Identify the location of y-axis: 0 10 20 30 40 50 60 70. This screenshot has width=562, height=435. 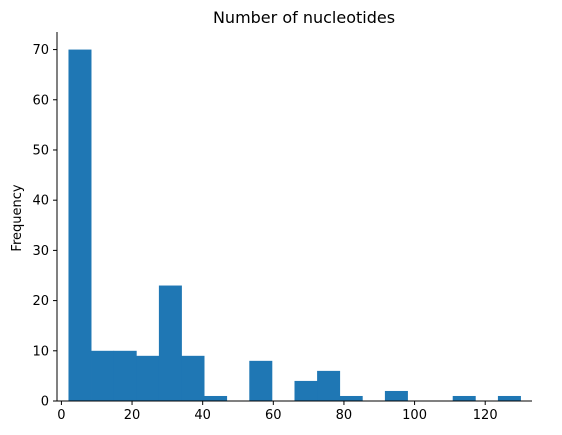
(45, 221).